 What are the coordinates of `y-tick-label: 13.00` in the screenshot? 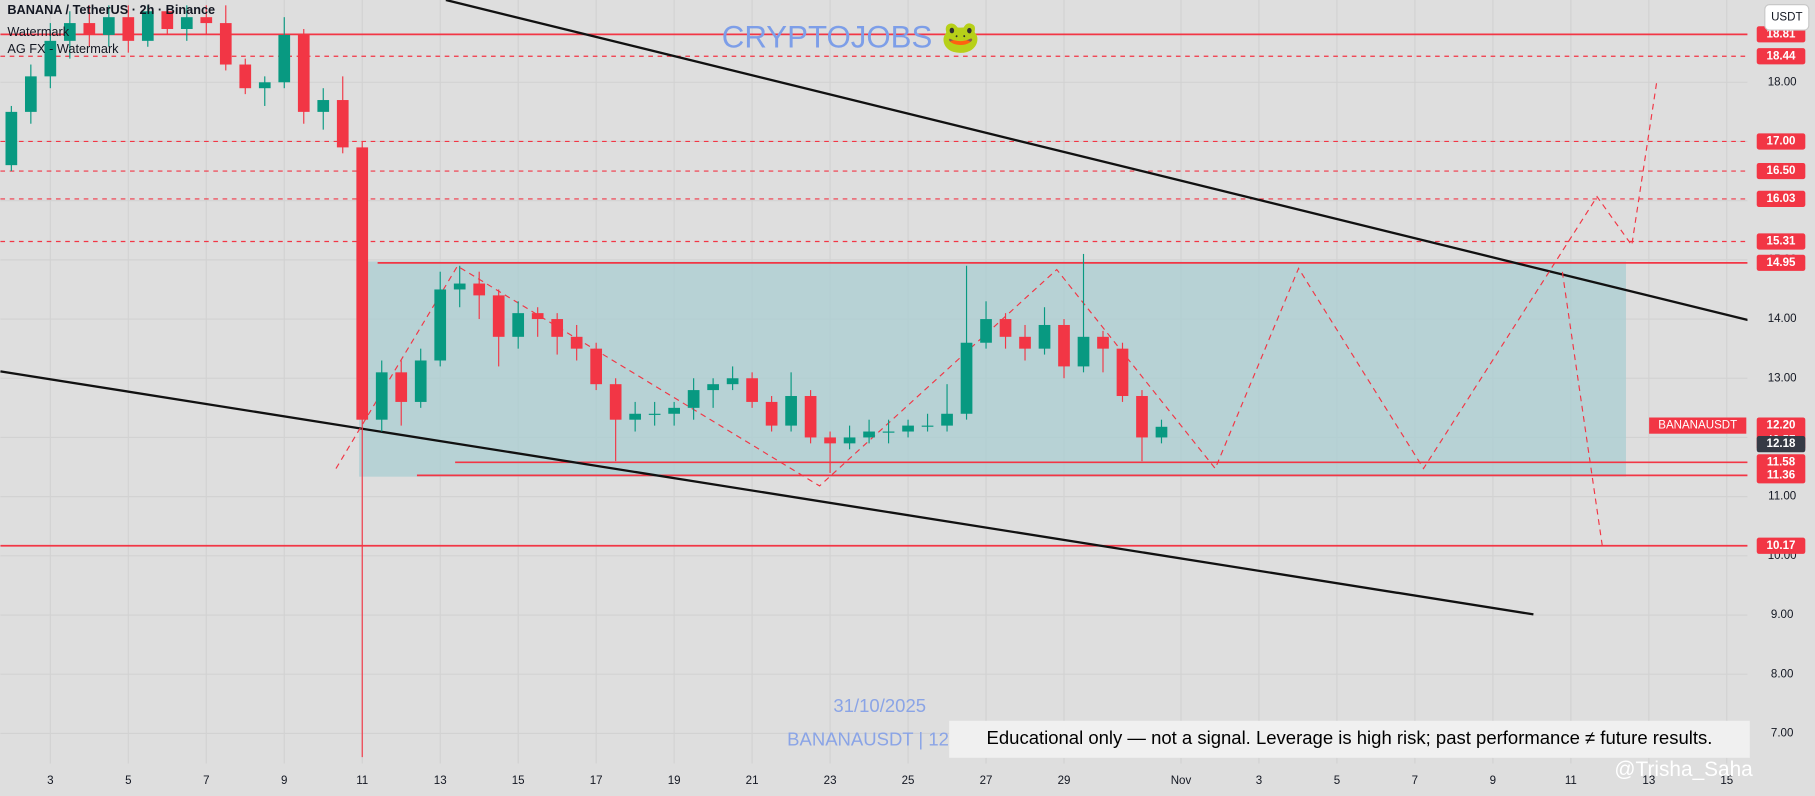 It's located at (1782, 378).